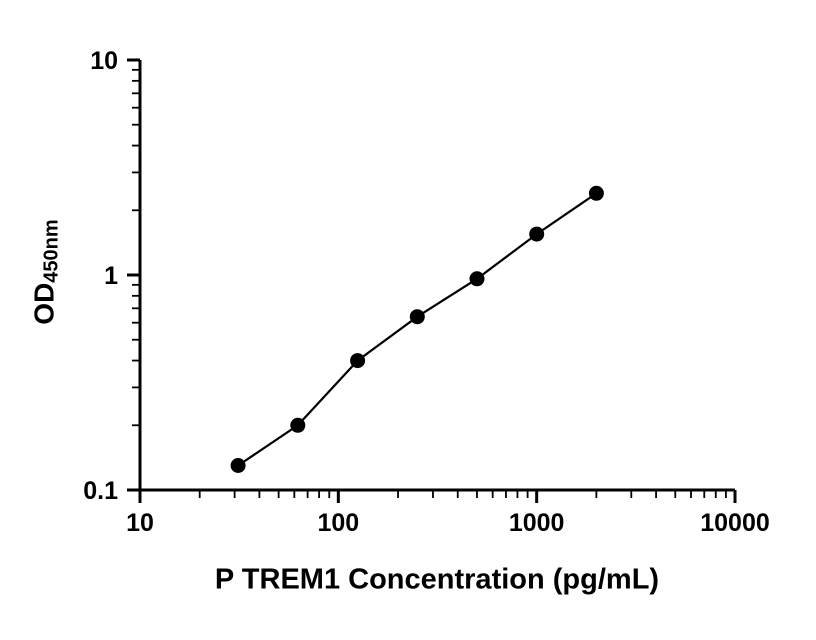  What do you see at coordinates (51, 251) in the screenshot?
I see `y-axis-title-subscript: 450nm` at bounding box center [51, 251].